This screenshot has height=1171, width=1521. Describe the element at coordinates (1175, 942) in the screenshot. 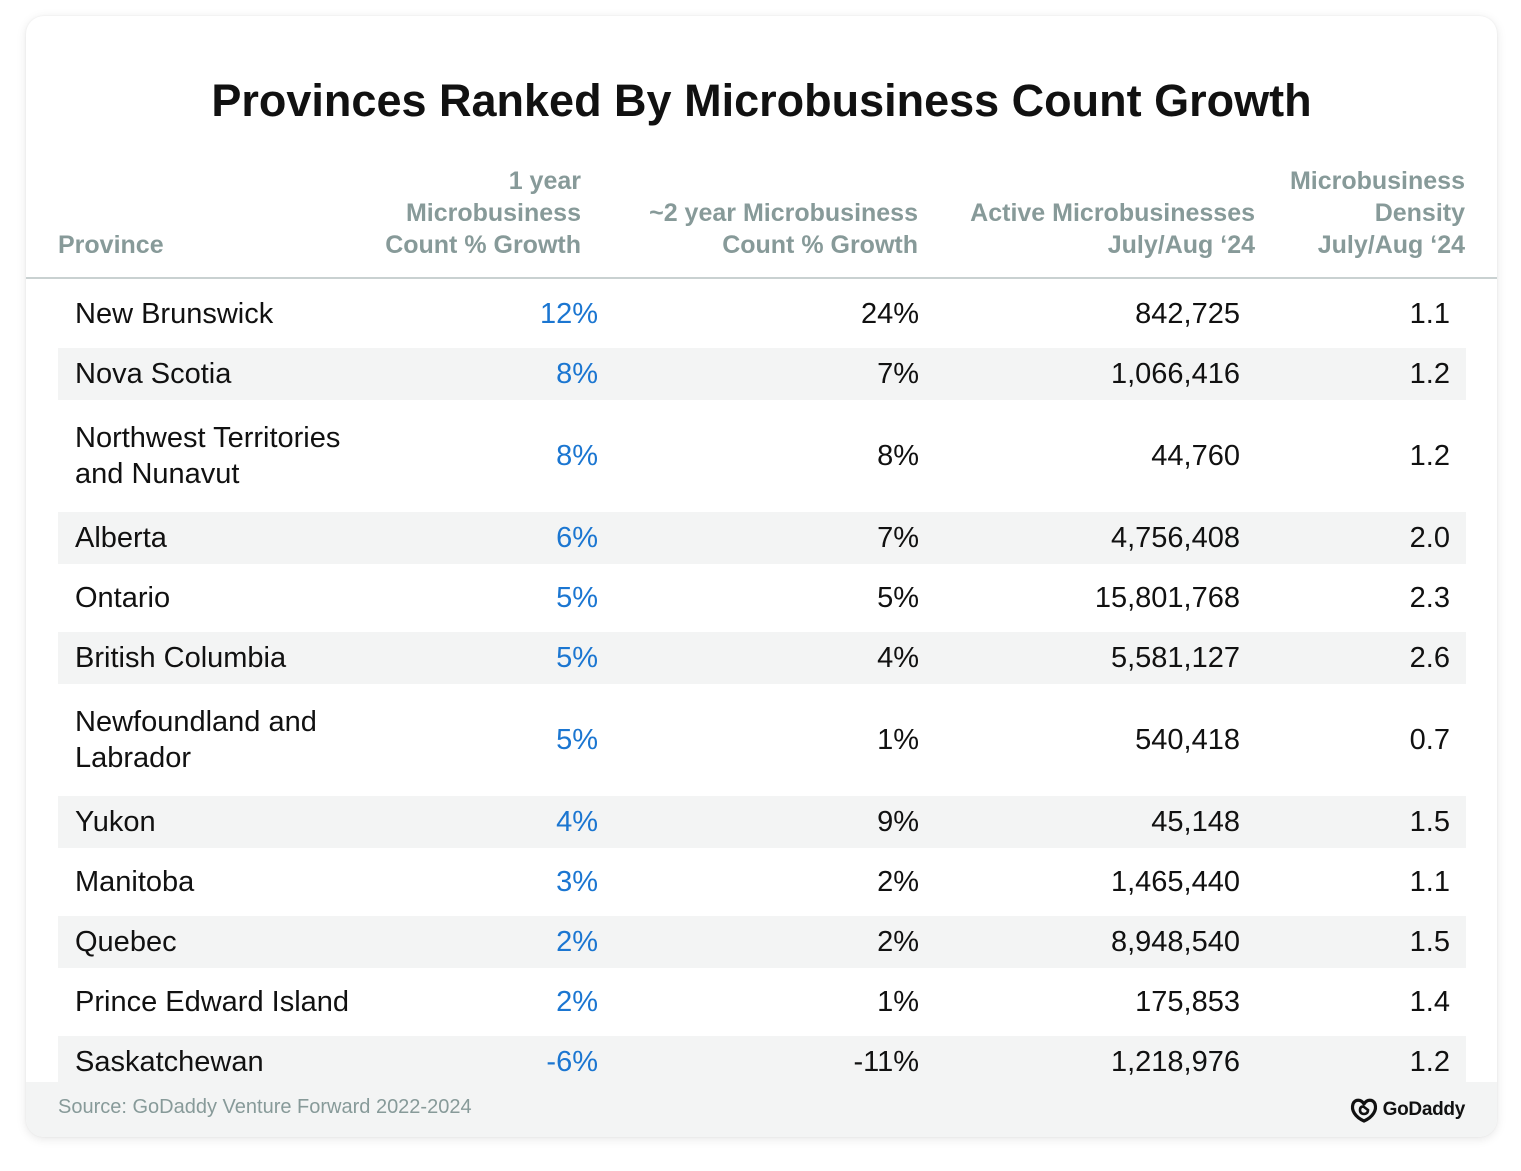

I see `cell-active-microbusinesses: 8,948,540` at that location.